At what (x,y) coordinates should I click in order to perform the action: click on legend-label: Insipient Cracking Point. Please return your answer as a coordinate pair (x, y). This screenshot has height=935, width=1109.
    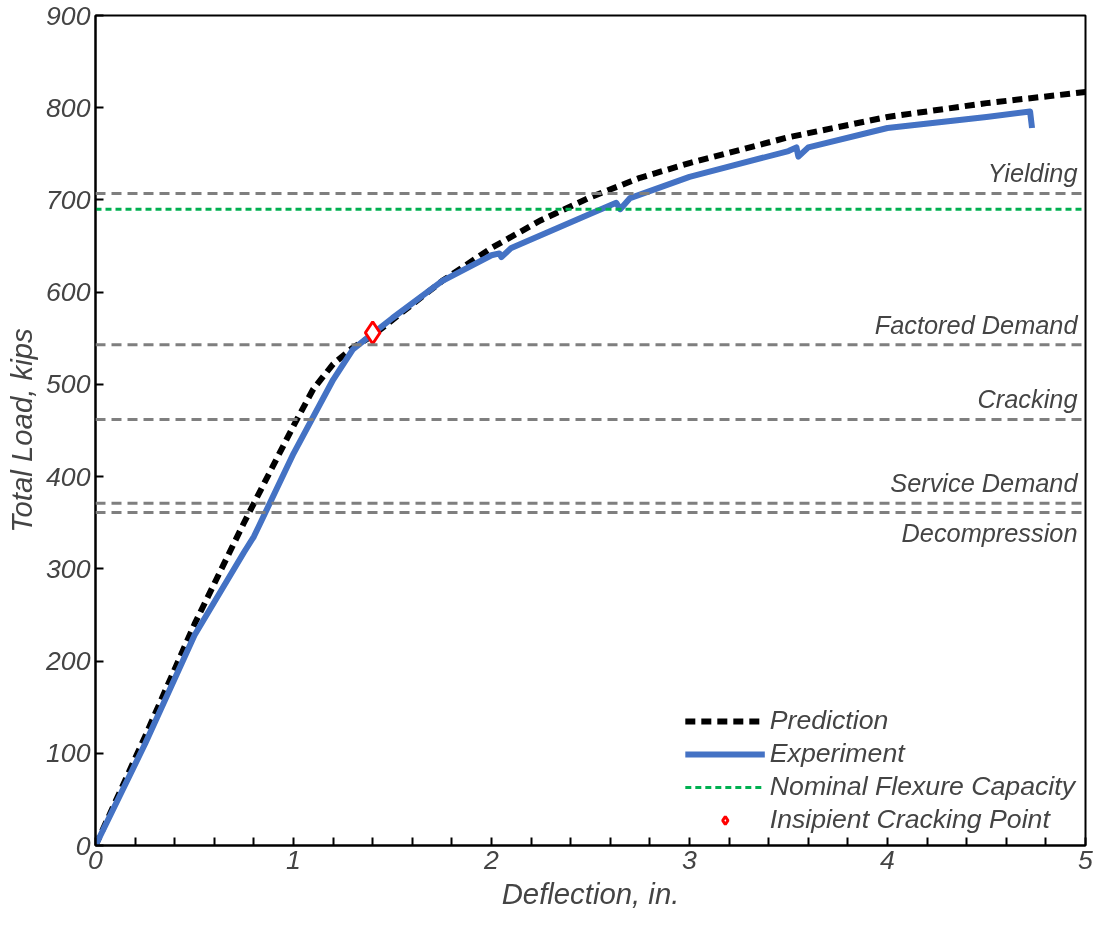
    Looking at the image, I should click on (909, 819).